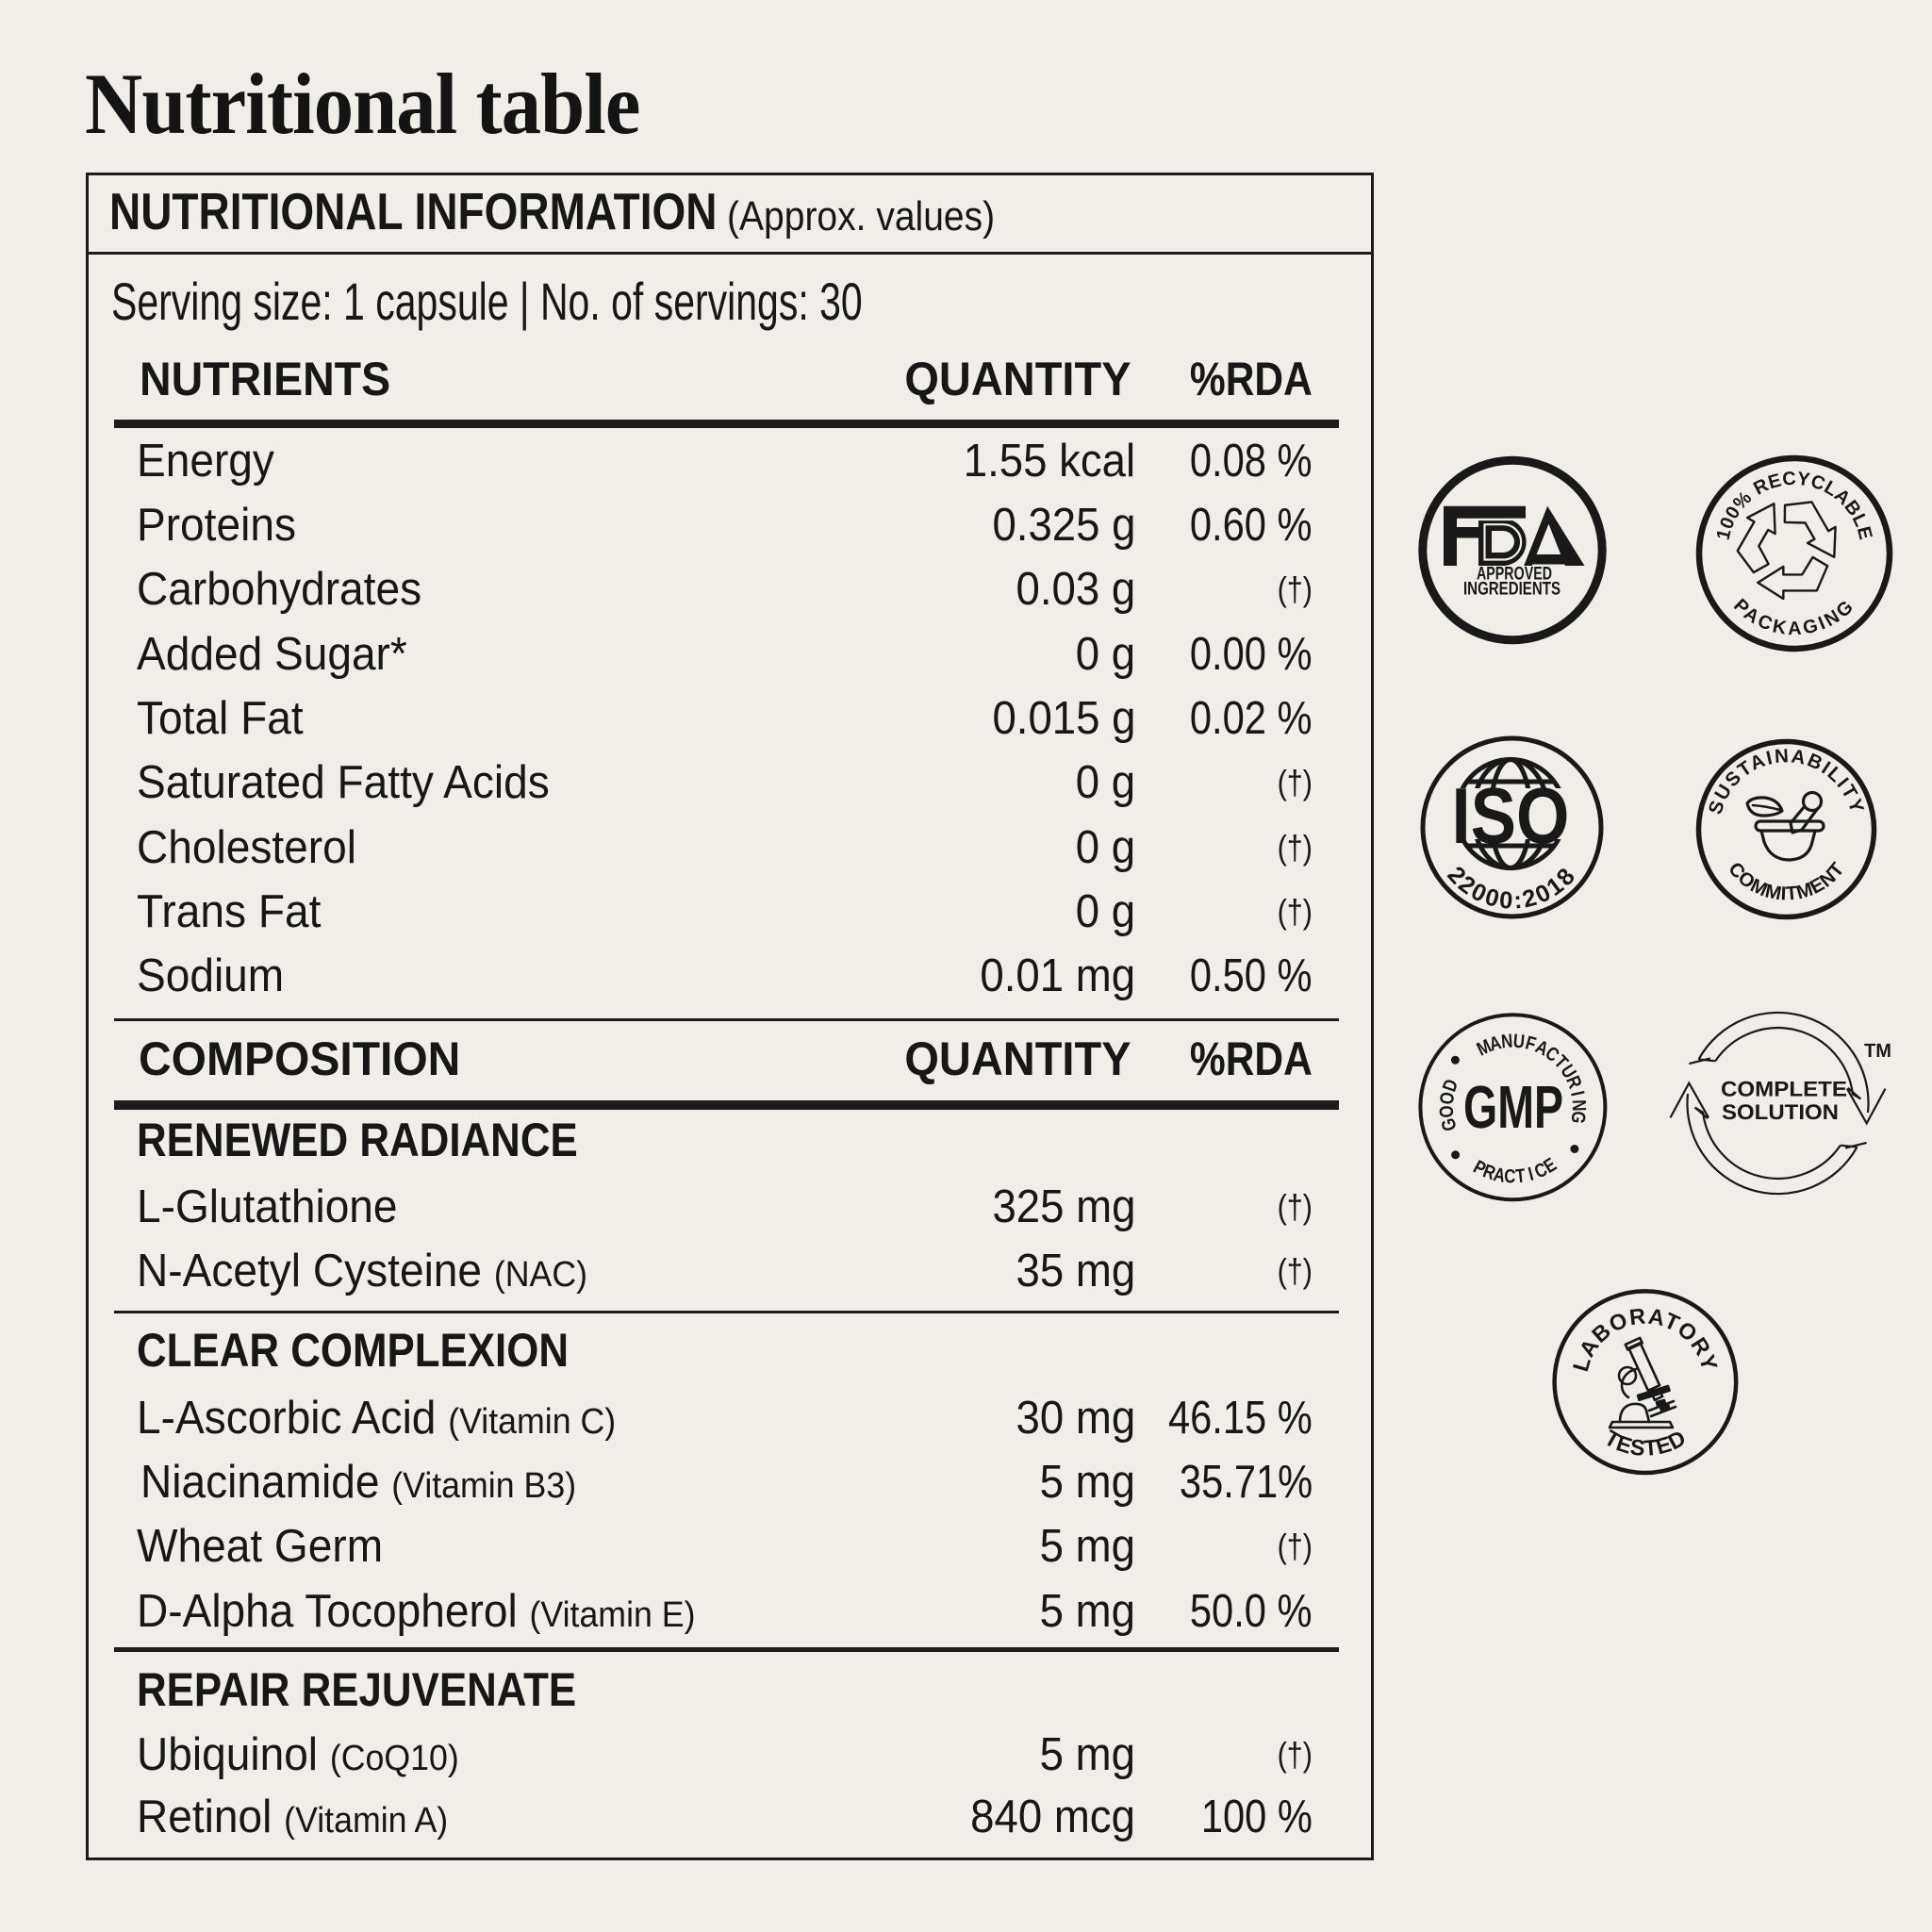 The image size is (1932, 1932). What do you see at coordinates (1519, 1042) in the screenshot?
I see `svg-text: U` at bounding box center [1519, 1042].